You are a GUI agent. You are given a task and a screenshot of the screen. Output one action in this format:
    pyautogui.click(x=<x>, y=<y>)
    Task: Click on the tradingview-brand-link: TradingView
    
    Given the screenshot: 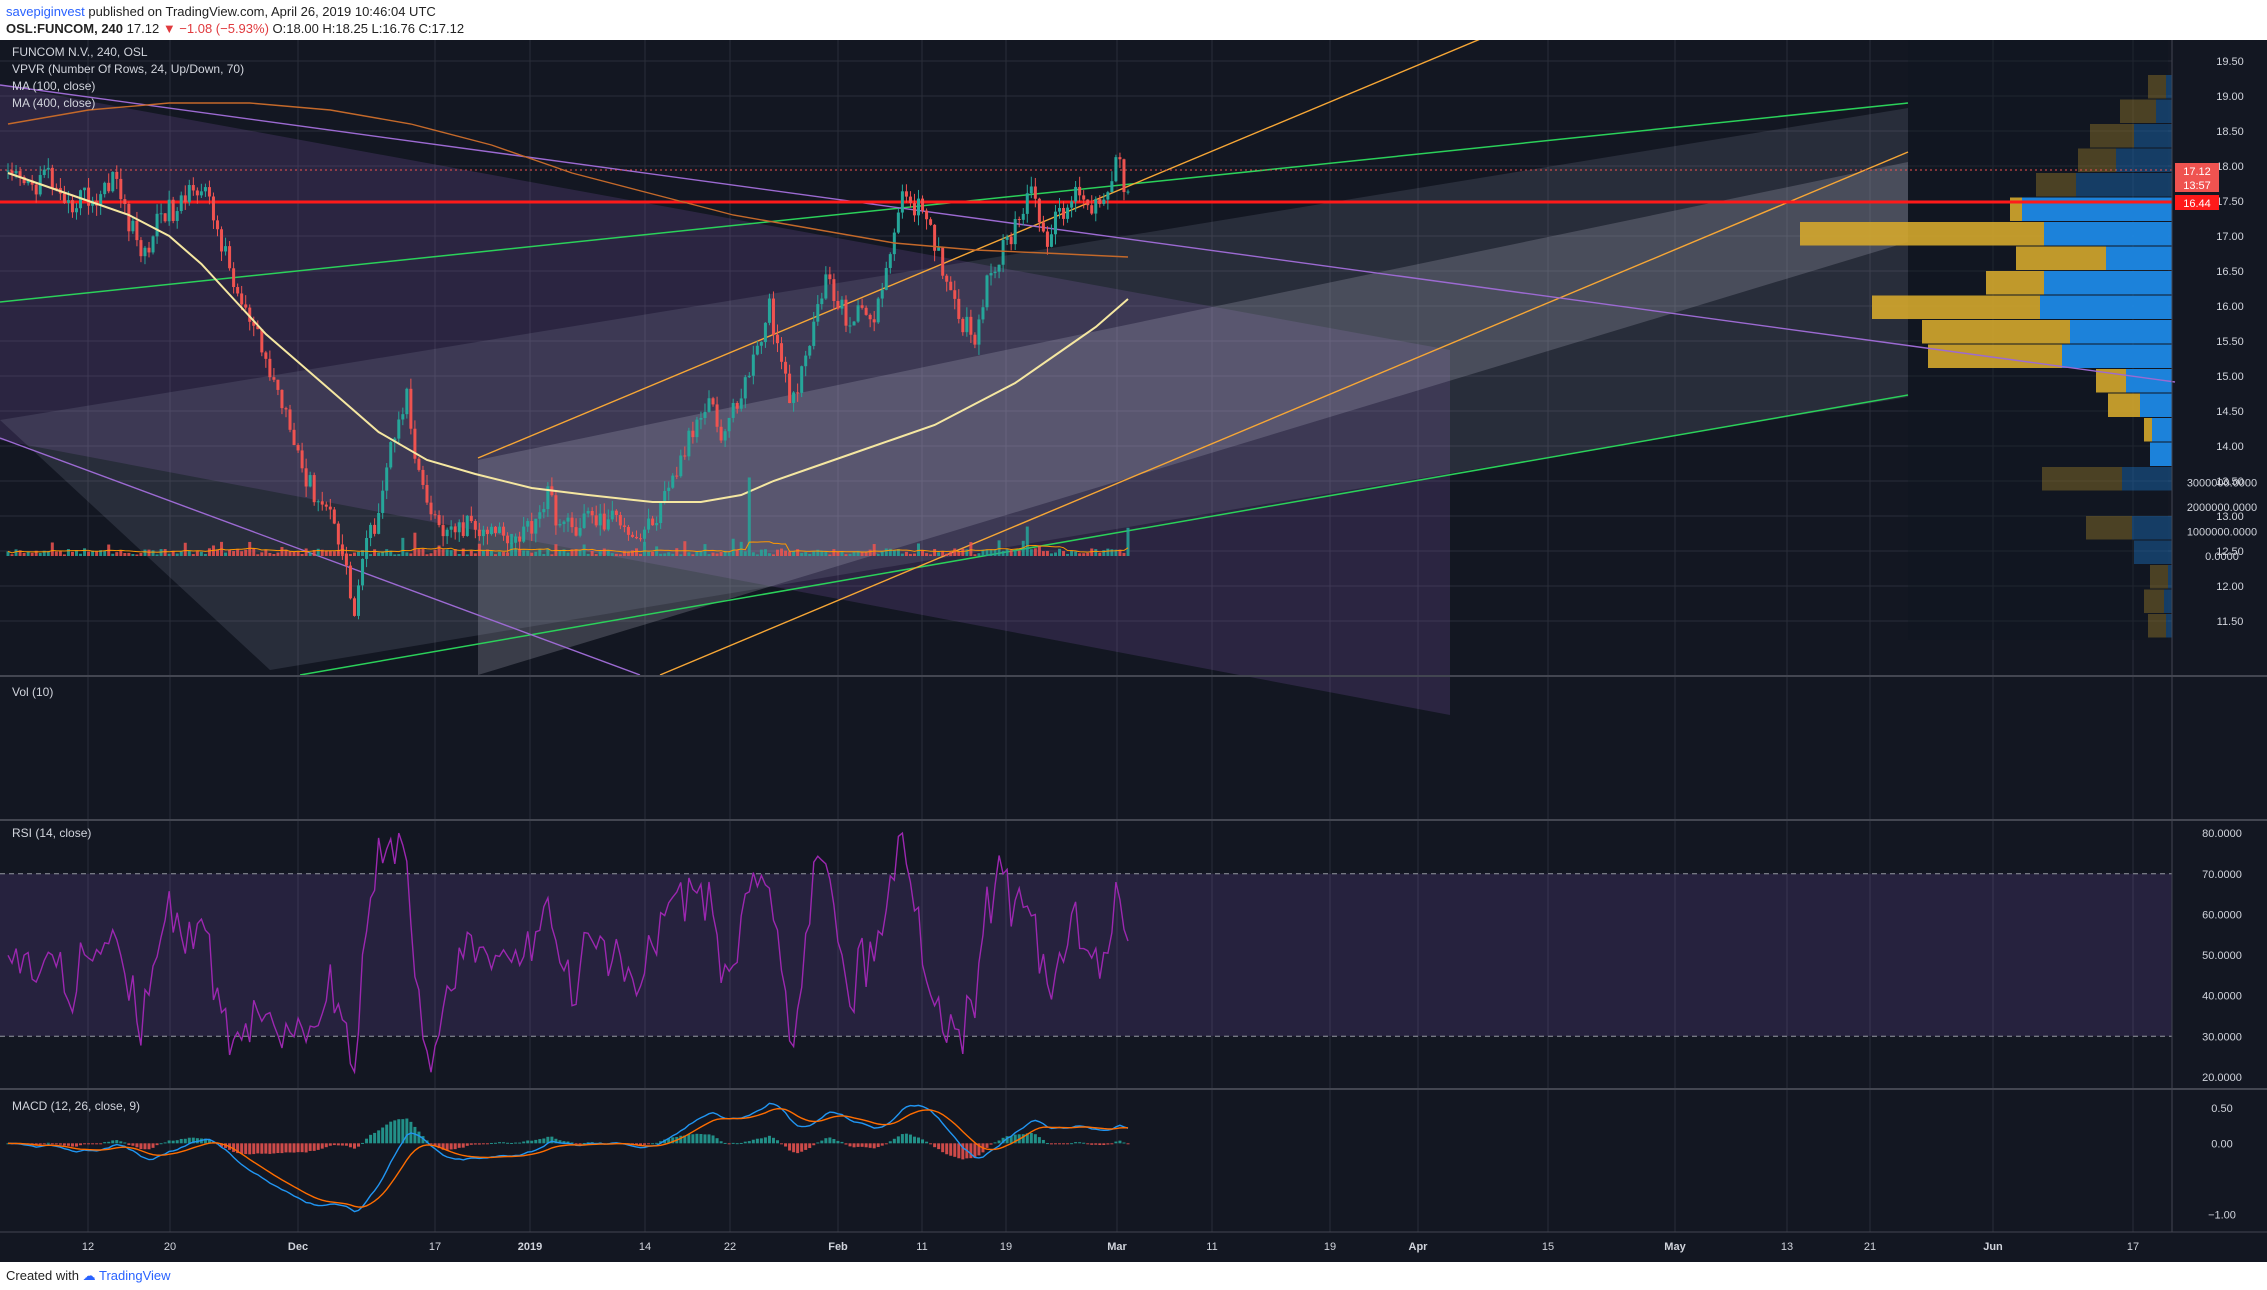 What is the action you would take?
    pyautogui.click(x=135, y=1275)
    